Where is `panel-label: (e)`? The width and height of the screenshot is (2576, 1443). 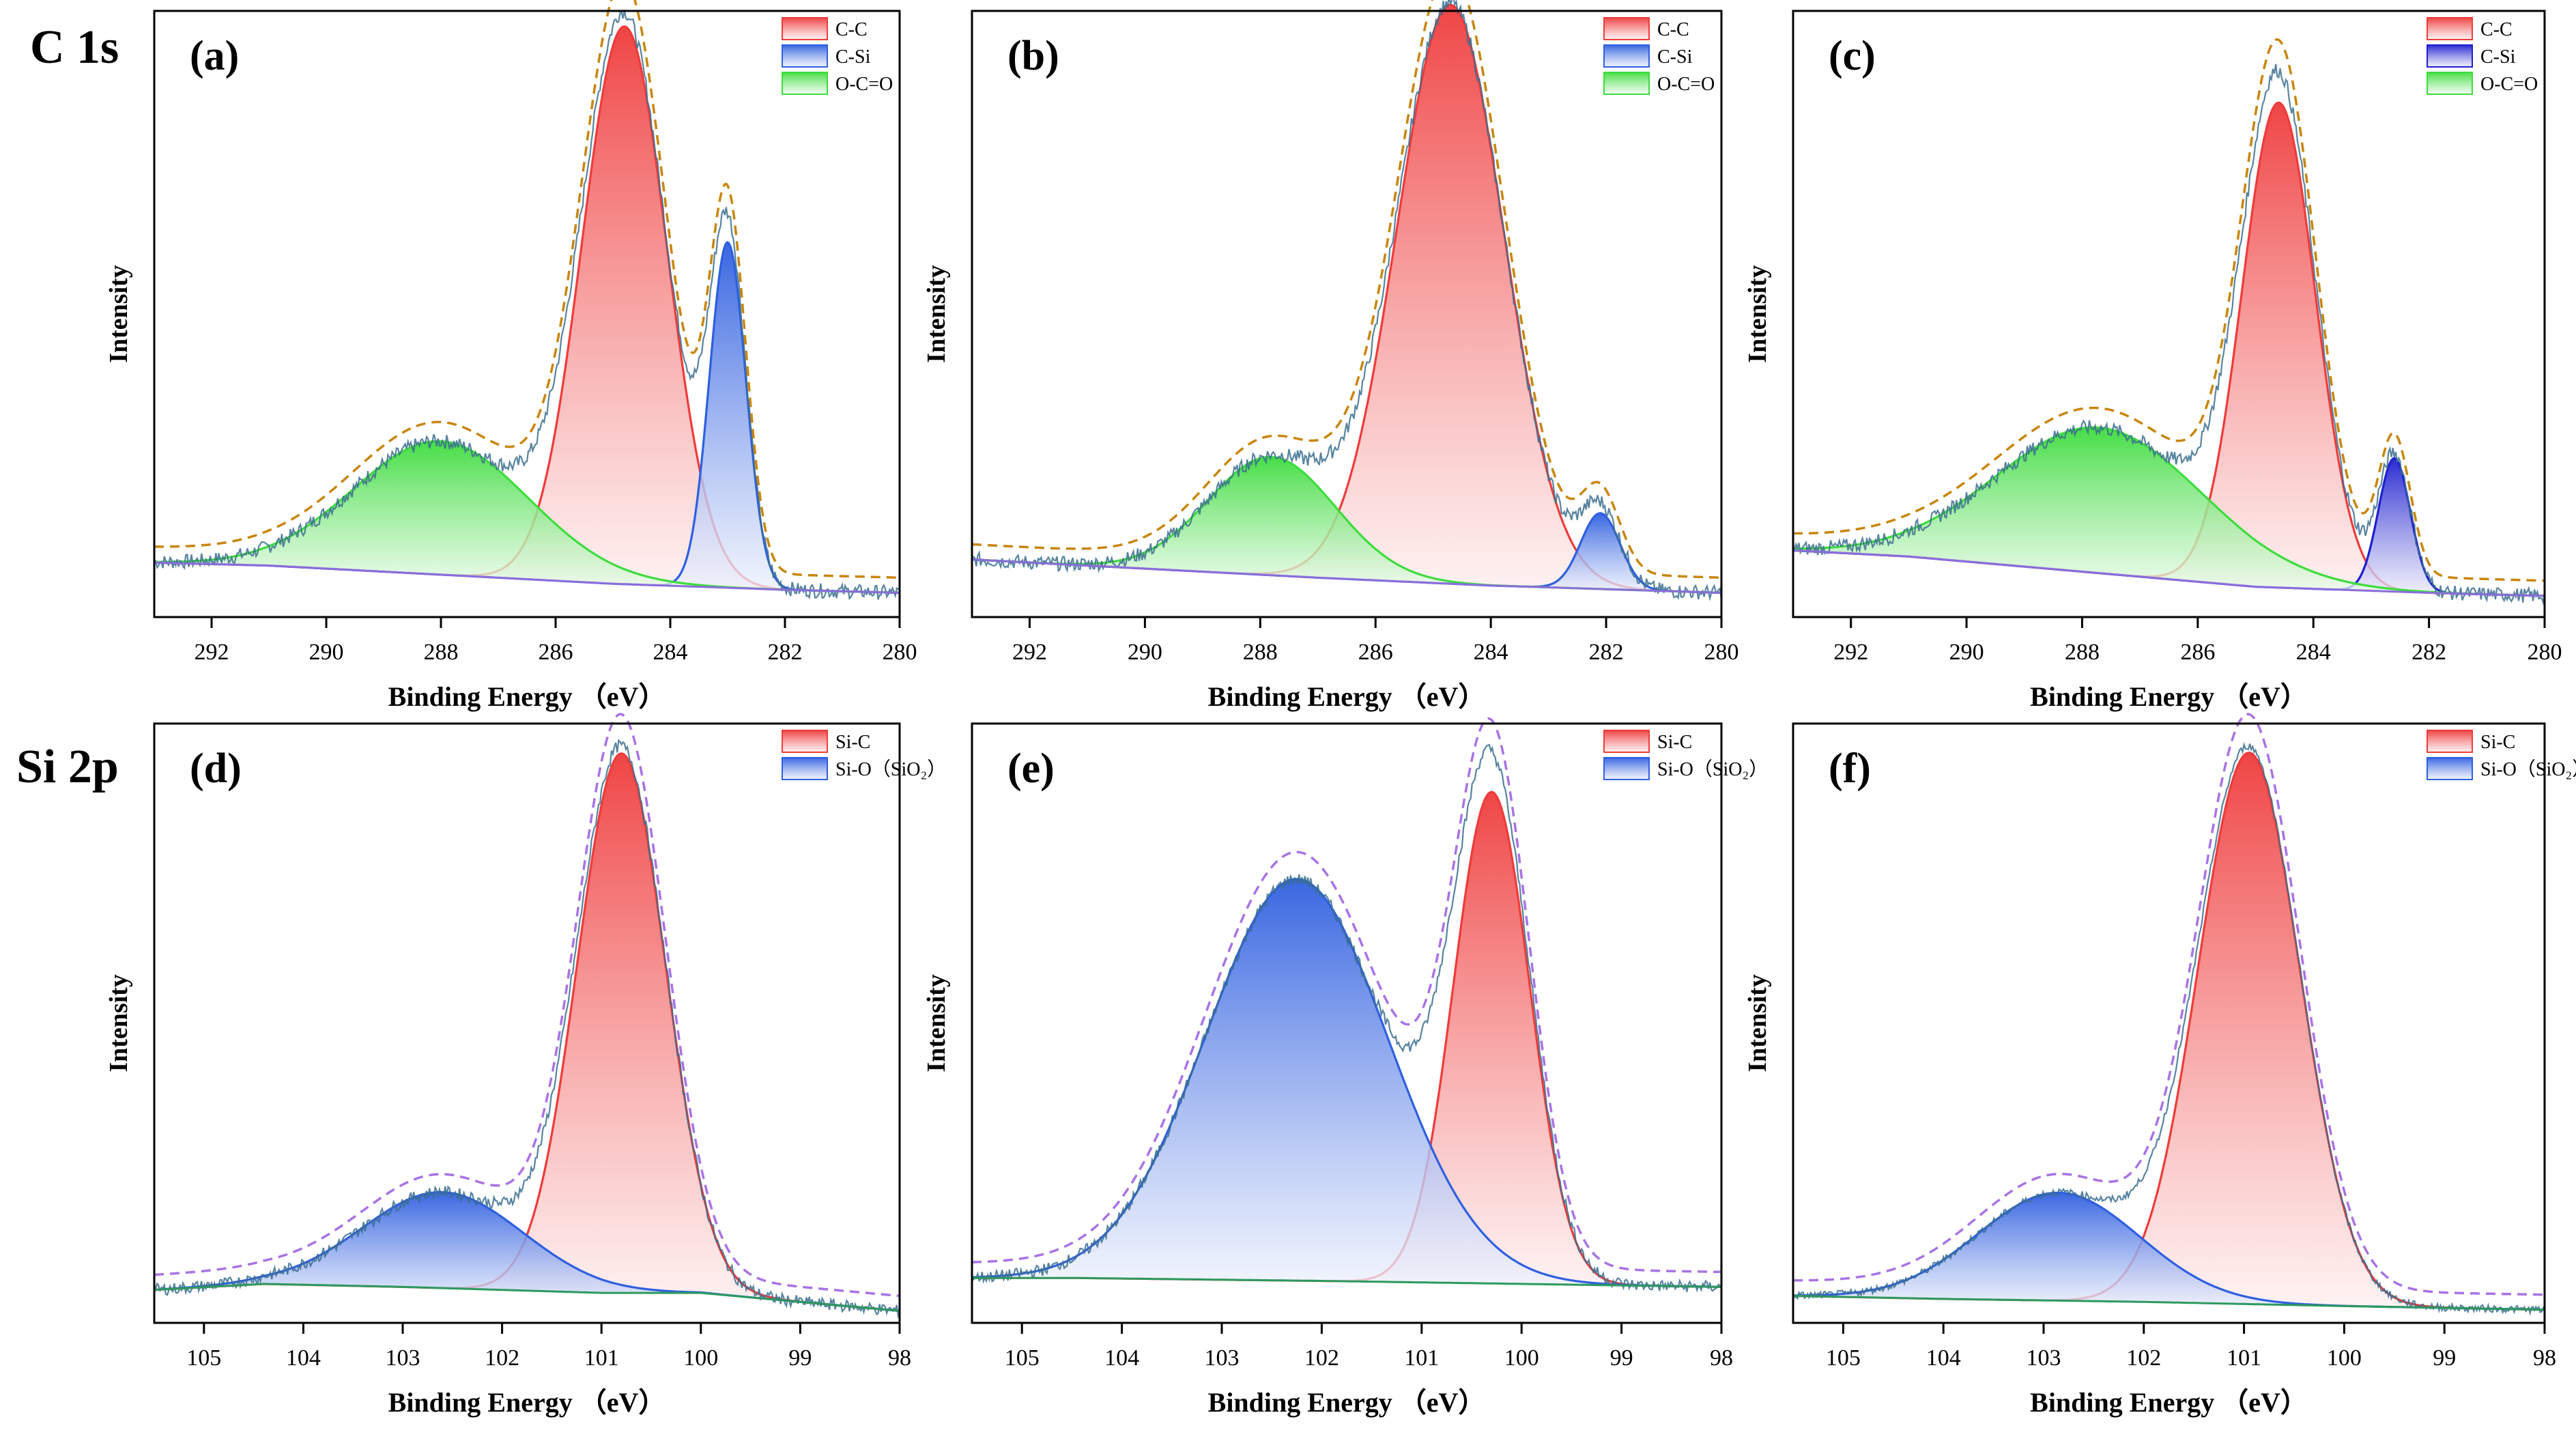
panel-label: (e) is located at coordinates (1031, 768).